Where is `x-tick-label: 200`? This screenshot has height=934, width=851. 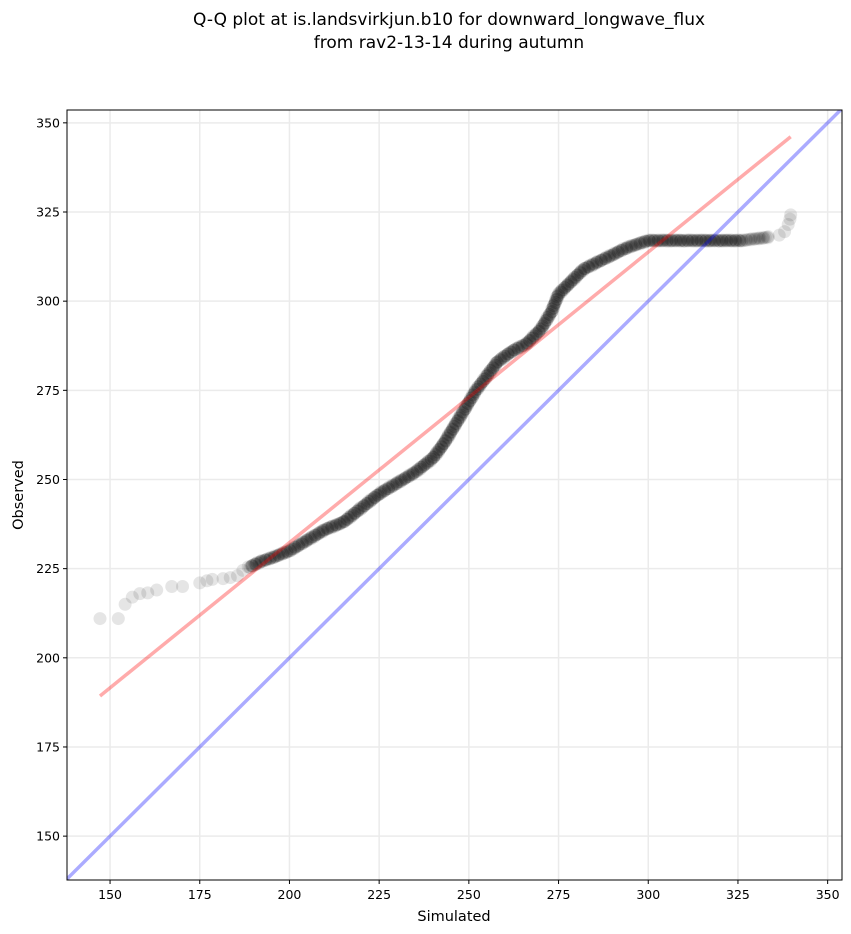 x-tick-label: 200 is located at coordinates (290, 894).